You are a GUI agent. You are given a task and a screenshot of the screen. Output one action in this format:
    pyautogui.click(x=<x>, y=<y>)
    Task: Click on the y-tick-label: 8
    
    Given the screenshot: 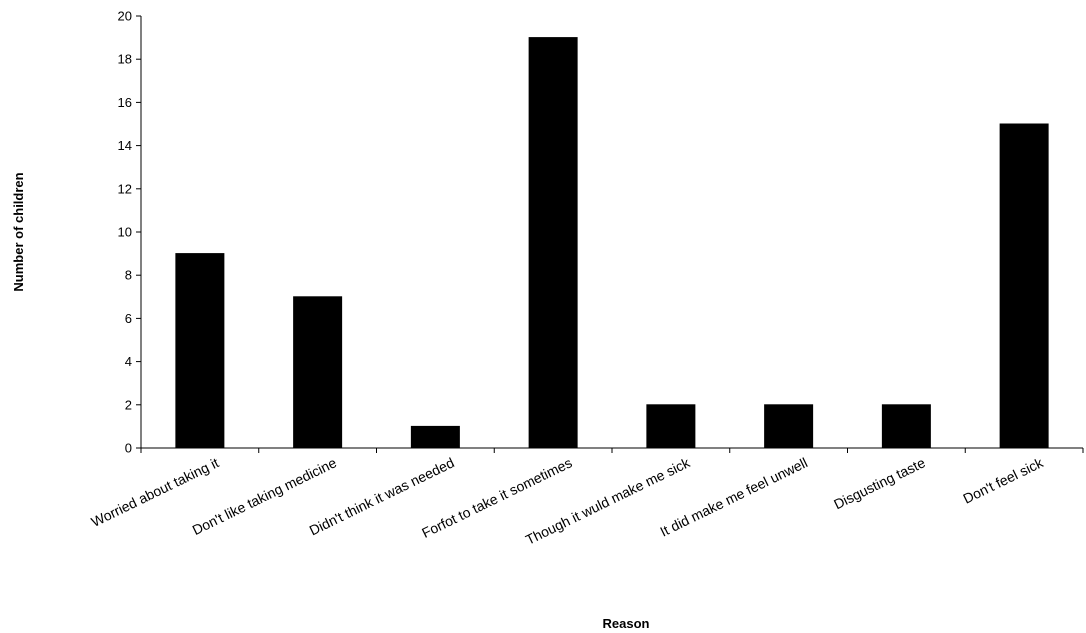 What is the action you would take?
    pyautogui.click(x=128, y=275)
    